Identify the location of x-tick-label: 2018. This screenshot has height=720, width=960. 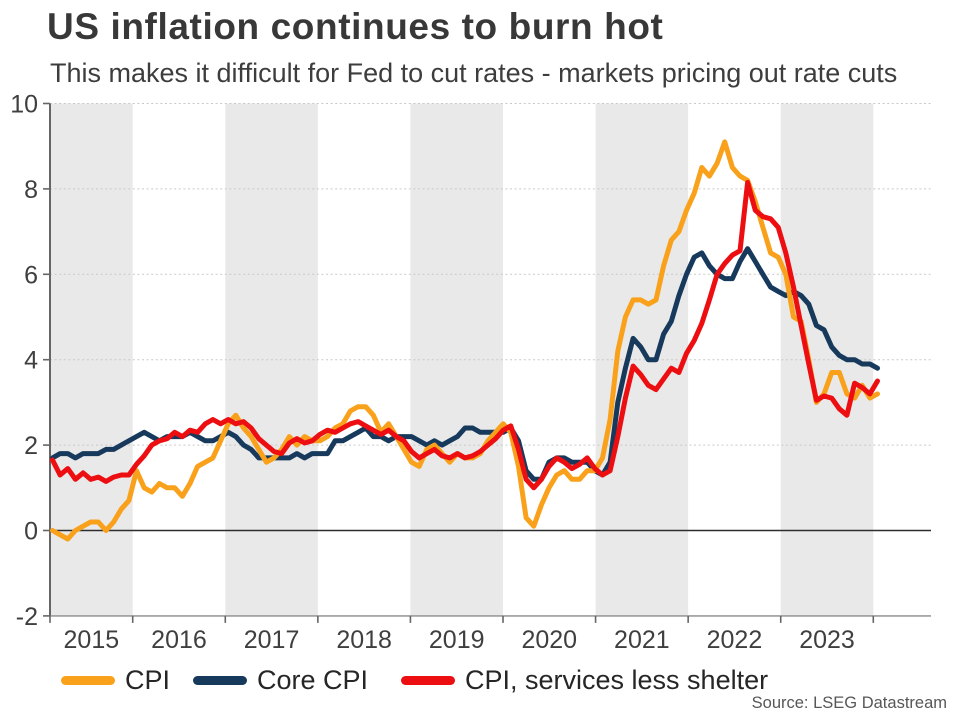
(364, 640).